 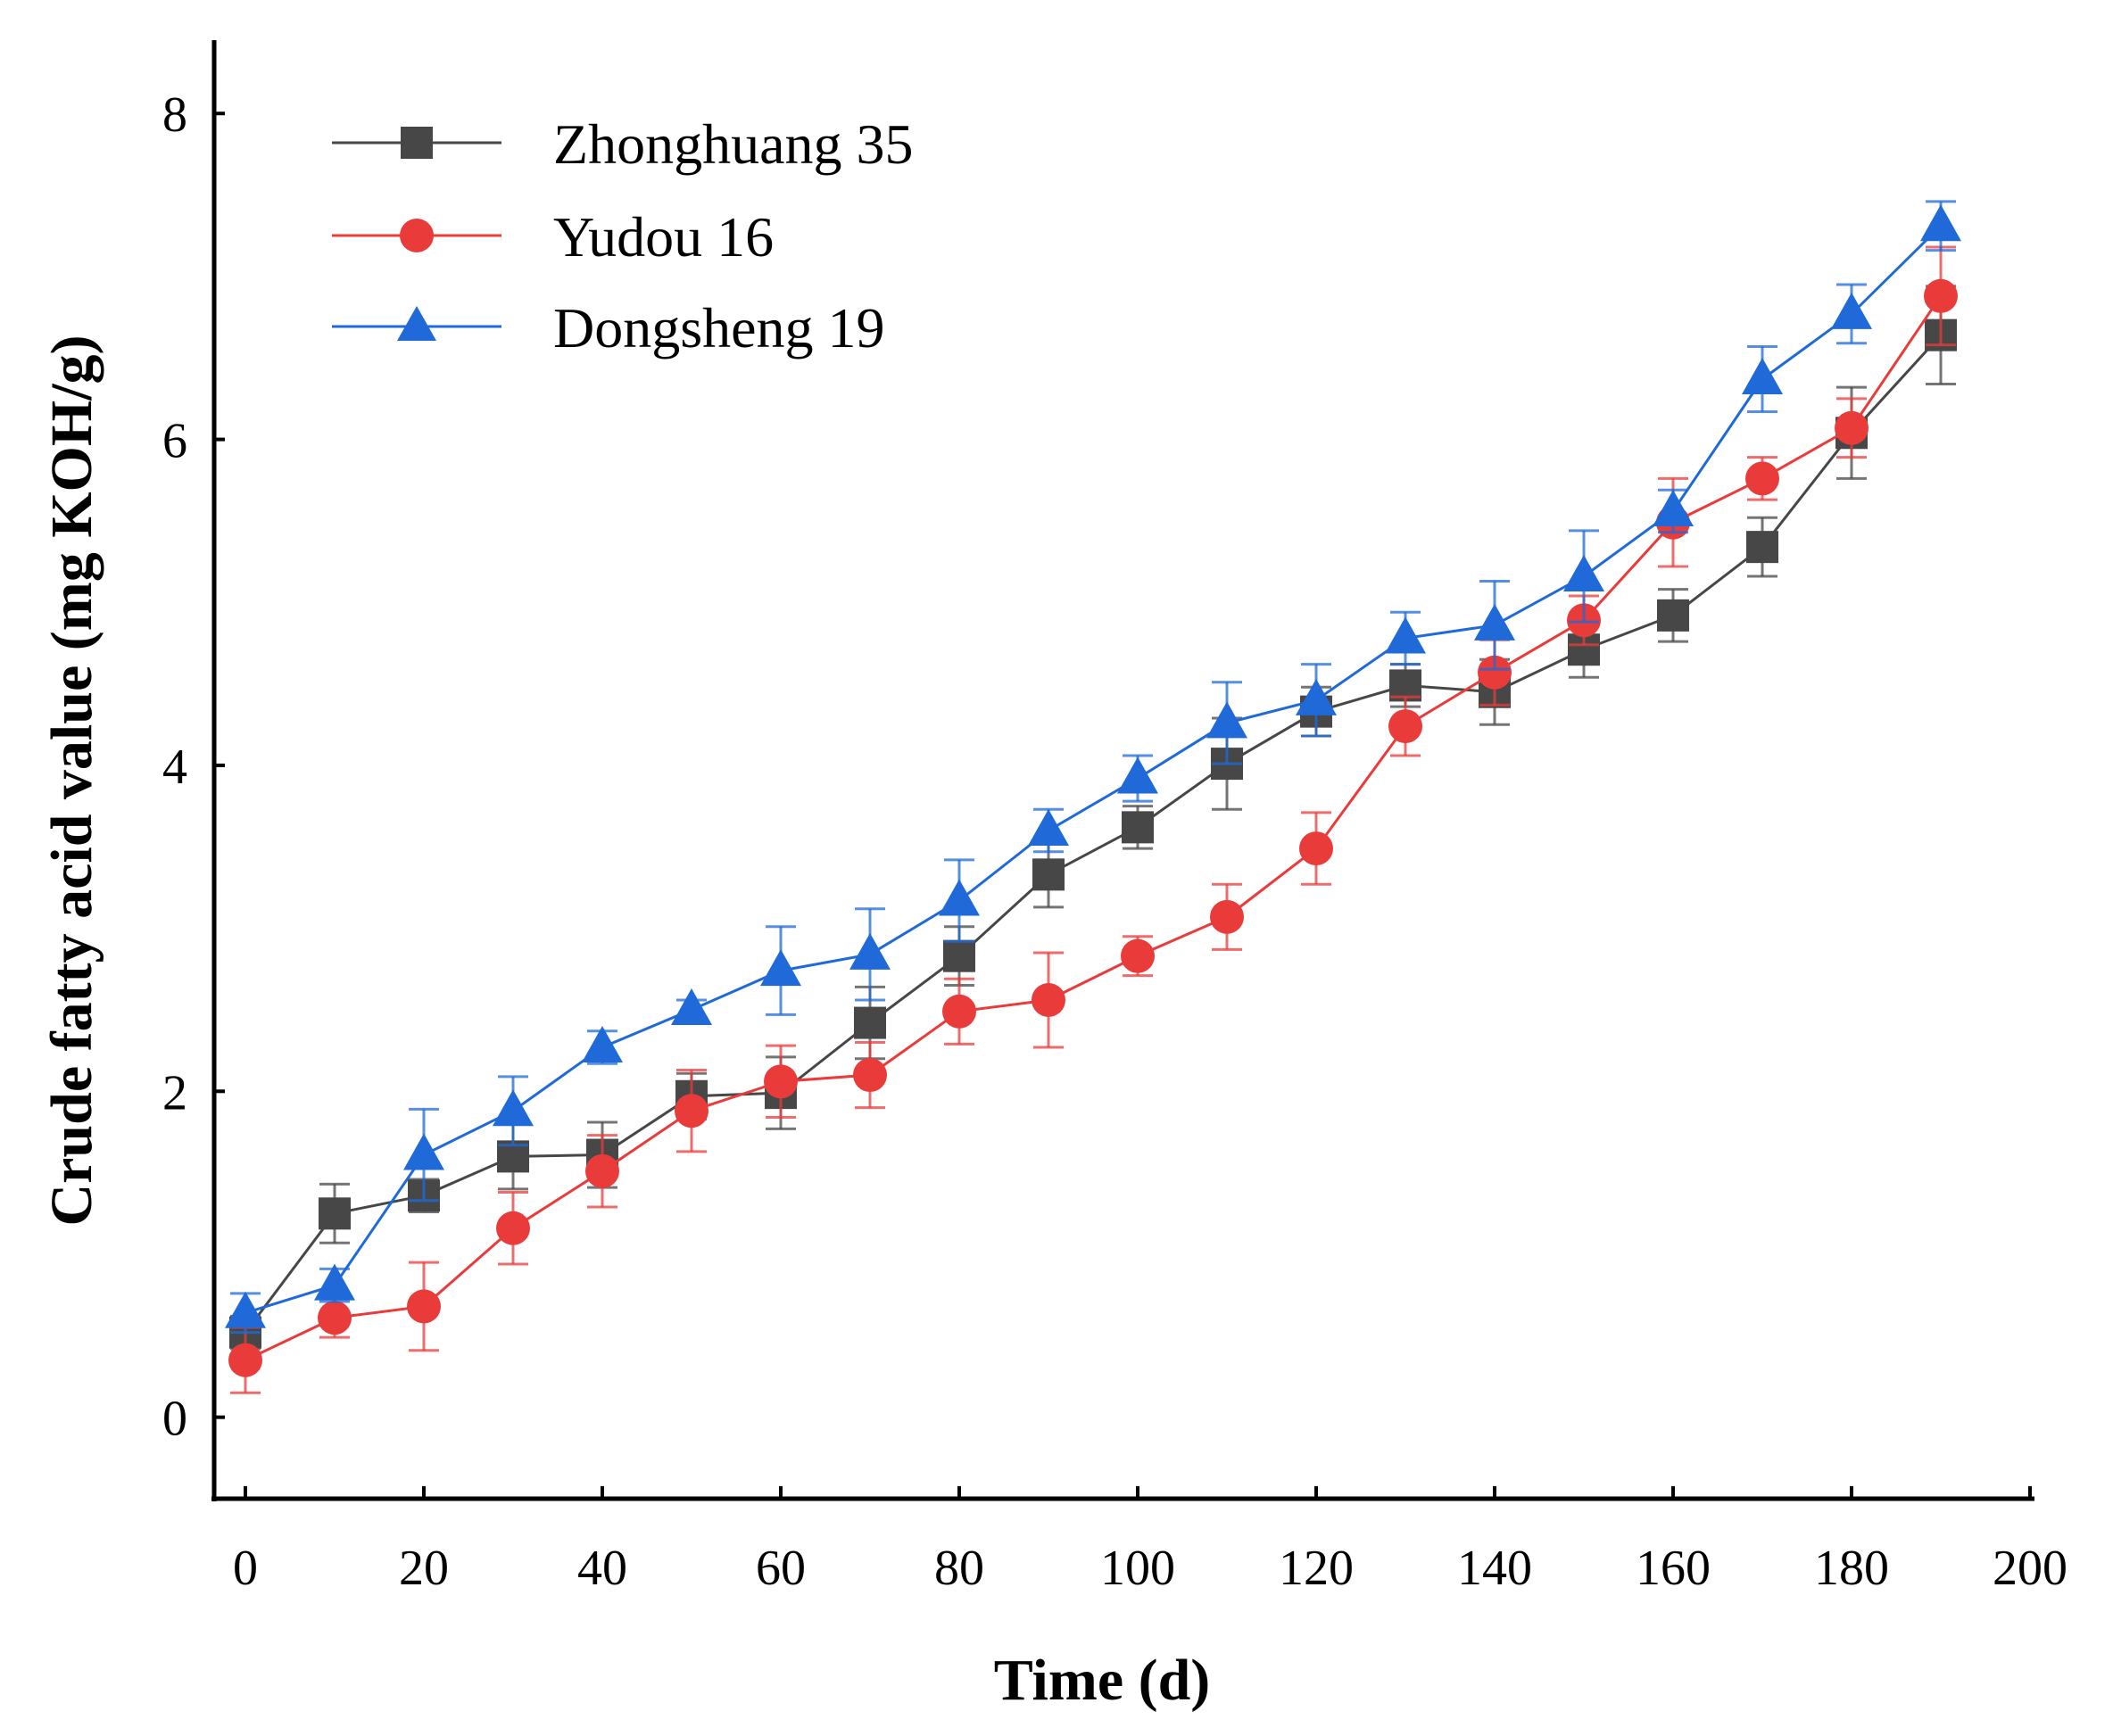 What do you see at coordinates (174, 1419) in the screenshot?
I see `y-tick-label: 0` at bounding box center [174, 1419].